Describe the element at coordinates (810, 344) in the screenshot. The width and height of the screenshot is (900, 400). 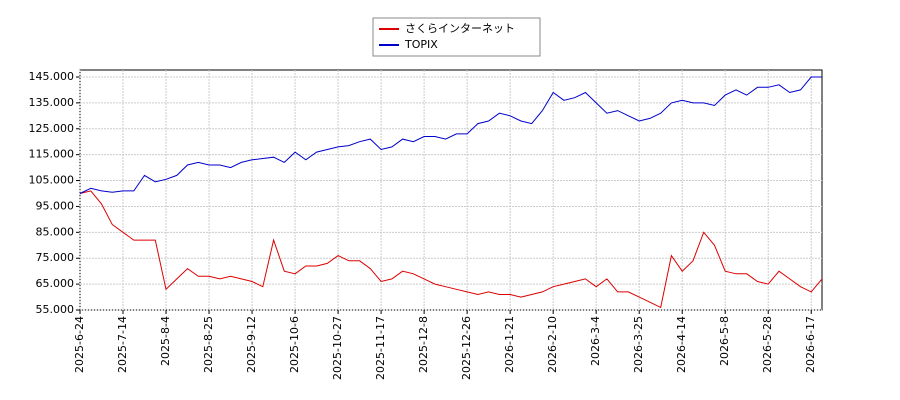
I see `x-tick-label: 2026-6-17` at that location.